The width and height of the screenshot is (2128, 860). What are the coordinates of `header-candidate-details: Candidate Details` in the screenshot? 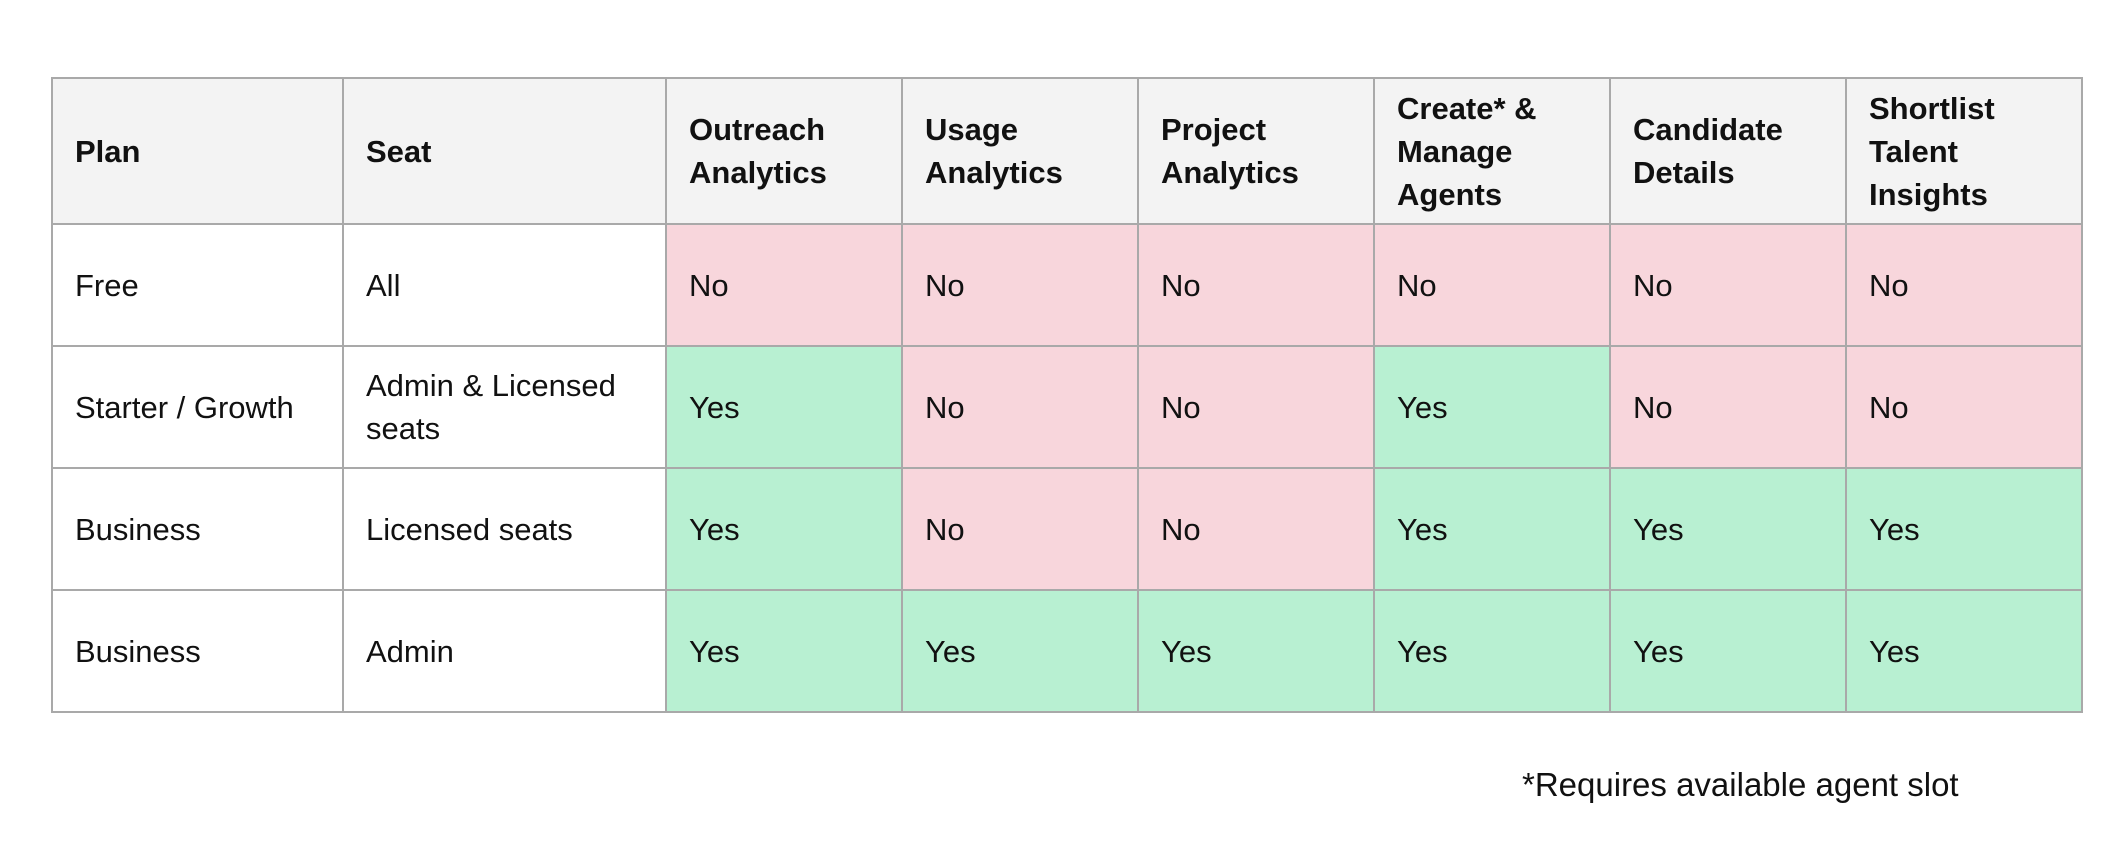 It's located at (1728, 151).